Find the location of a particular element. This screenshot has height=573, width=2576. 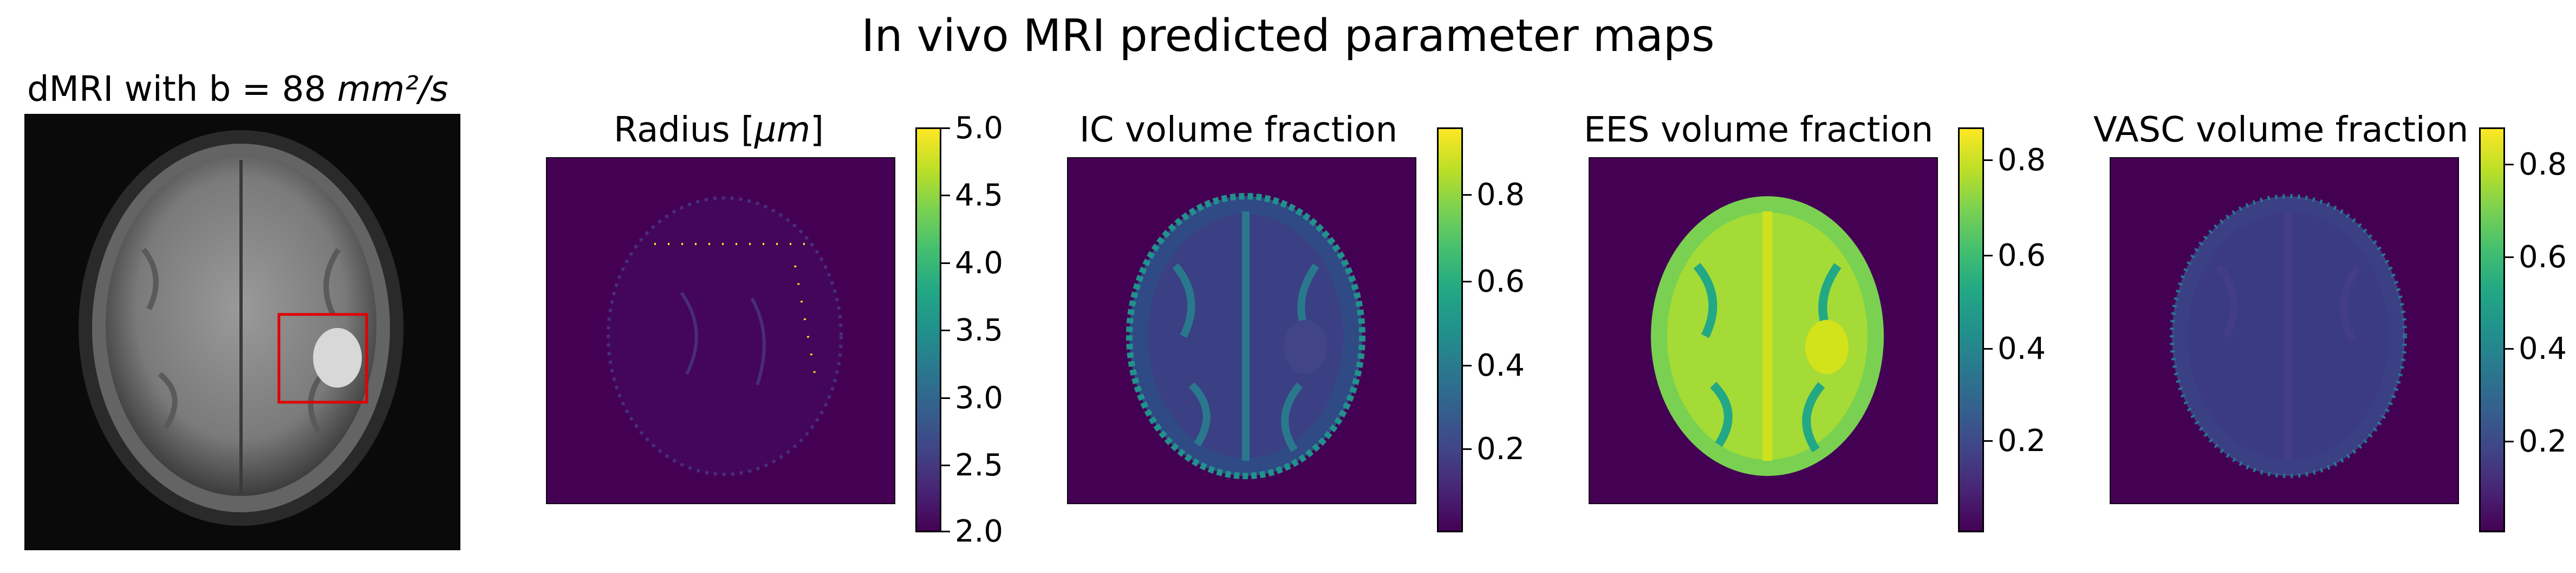

radius-tick-label: 4.0 is located at coordinates (979, 263).